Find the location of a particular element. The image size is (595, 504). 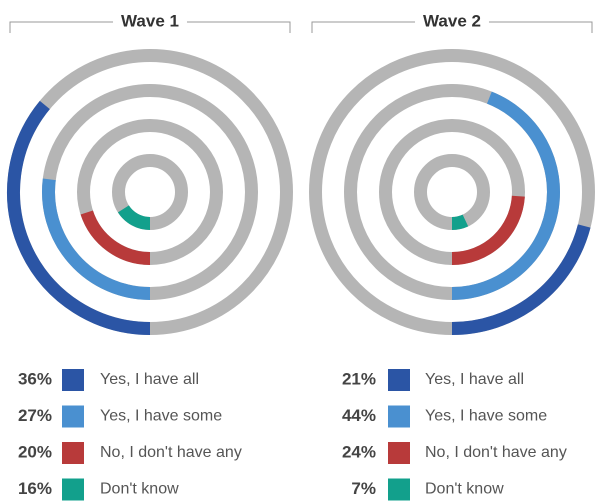

value-label: 20% is located at coordinates (35, 451).